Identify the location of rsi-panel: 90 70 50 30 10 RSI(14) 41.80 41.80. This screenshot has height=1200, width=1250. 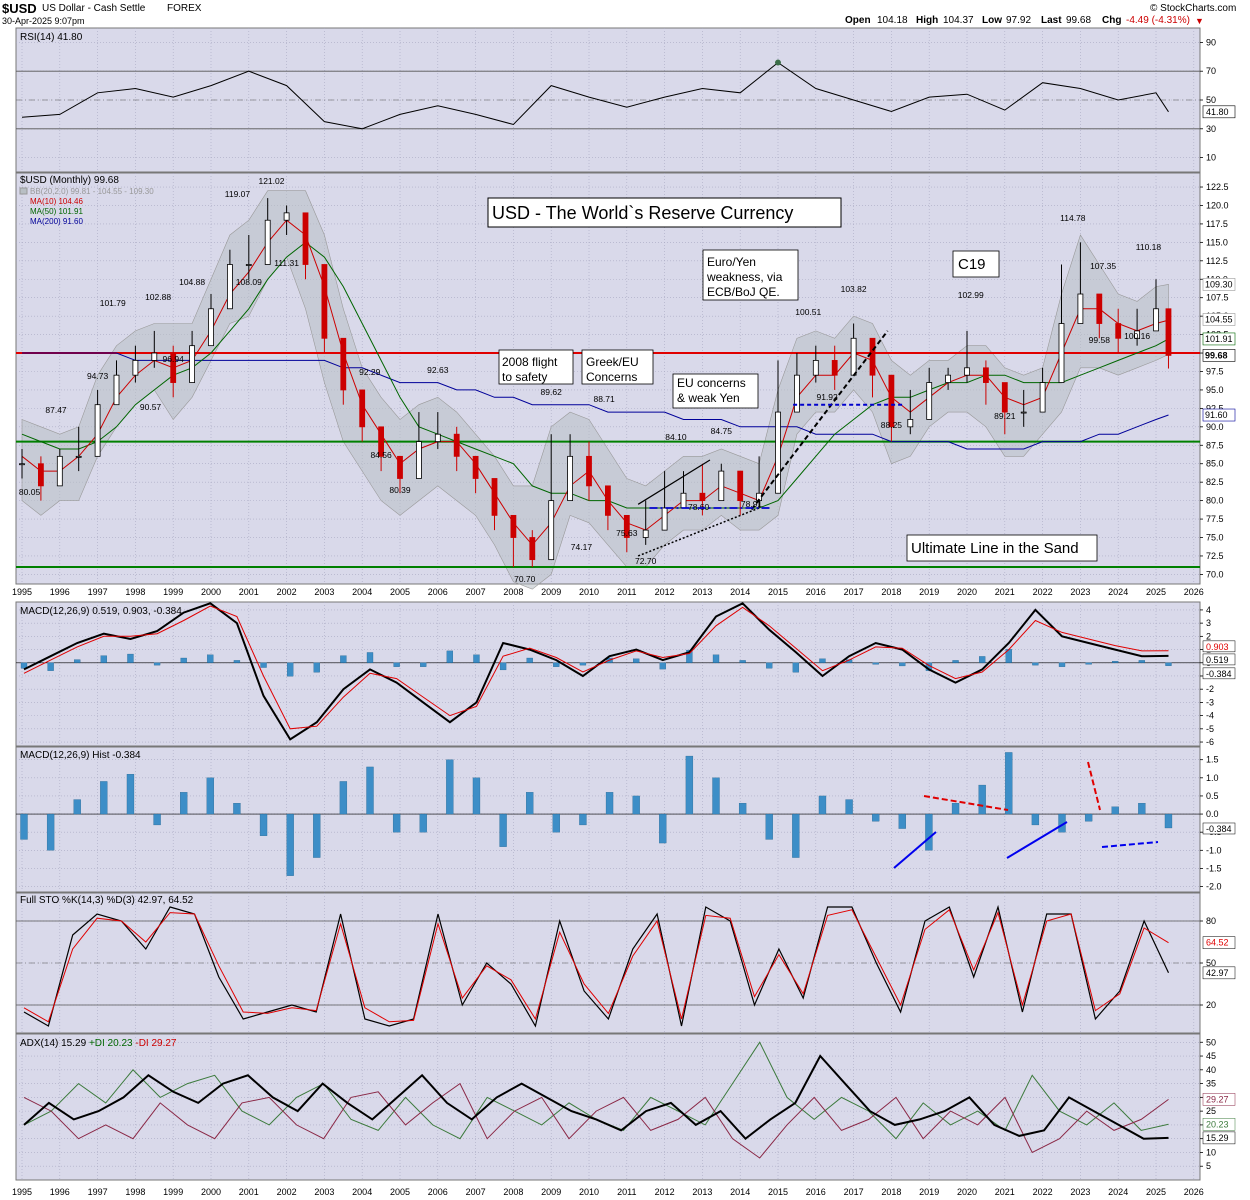
(625, 100).